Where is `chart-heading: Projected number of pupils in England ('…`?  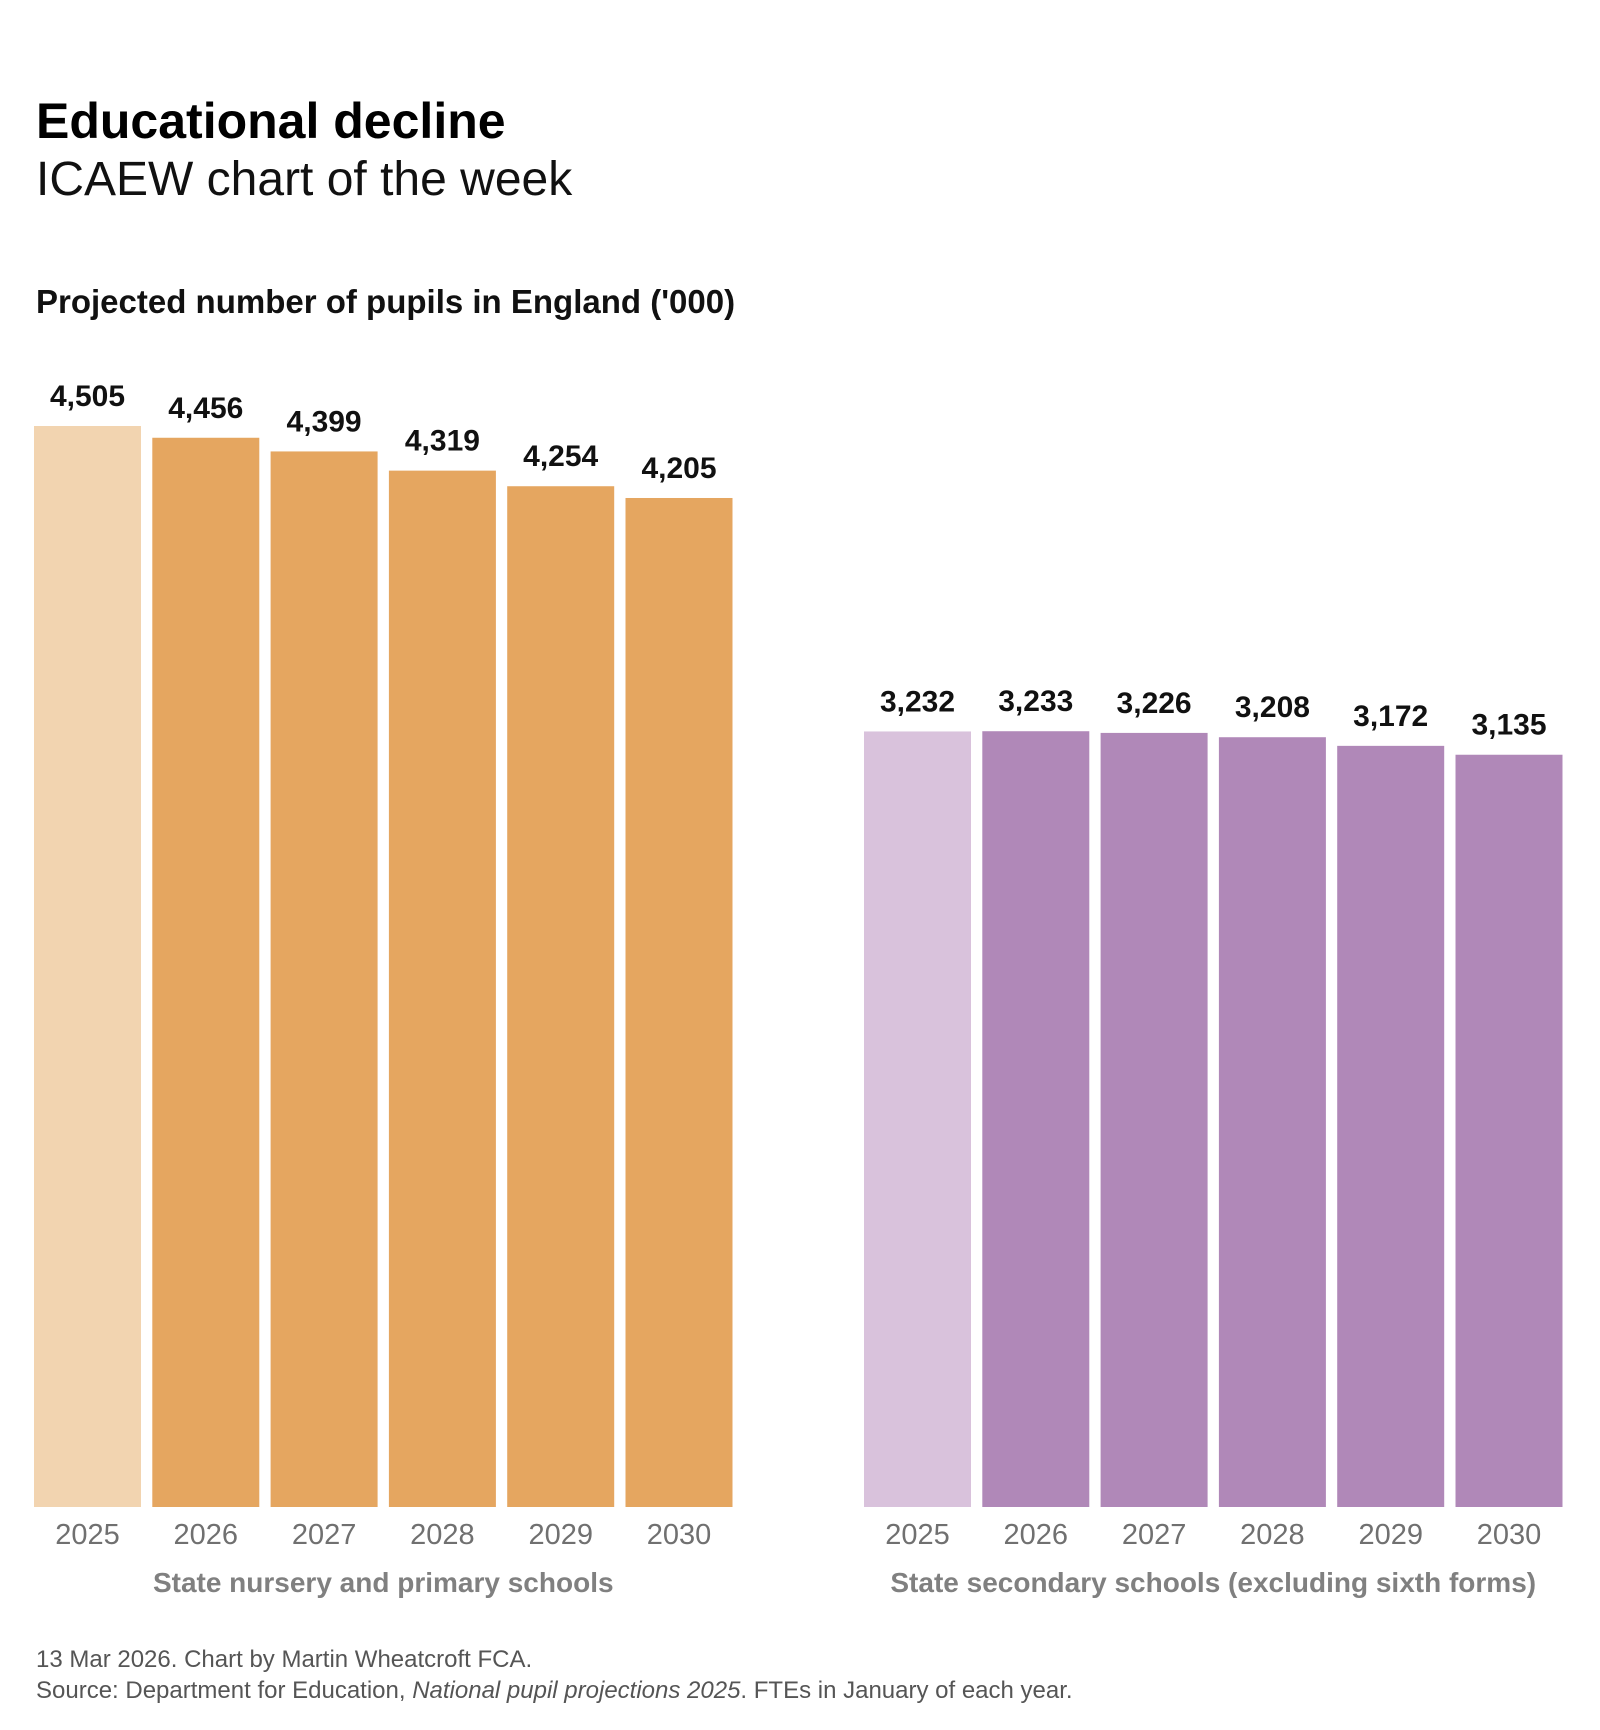 chart-heading: Projected number of pupils in England ('… is located at coordinates (386, 301).